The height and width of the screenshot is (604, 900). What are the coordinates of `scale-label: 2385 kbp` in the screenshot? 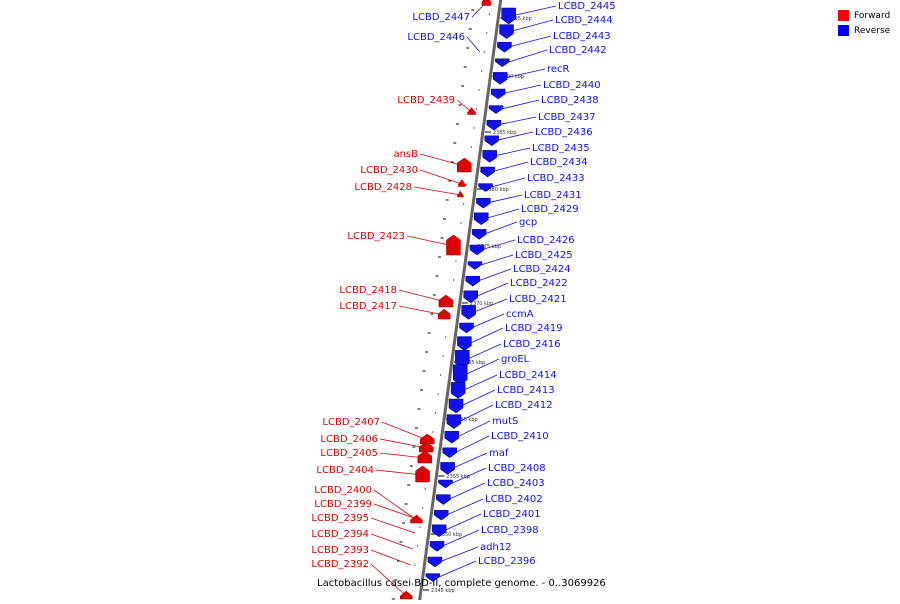 It's located at (505, 133).